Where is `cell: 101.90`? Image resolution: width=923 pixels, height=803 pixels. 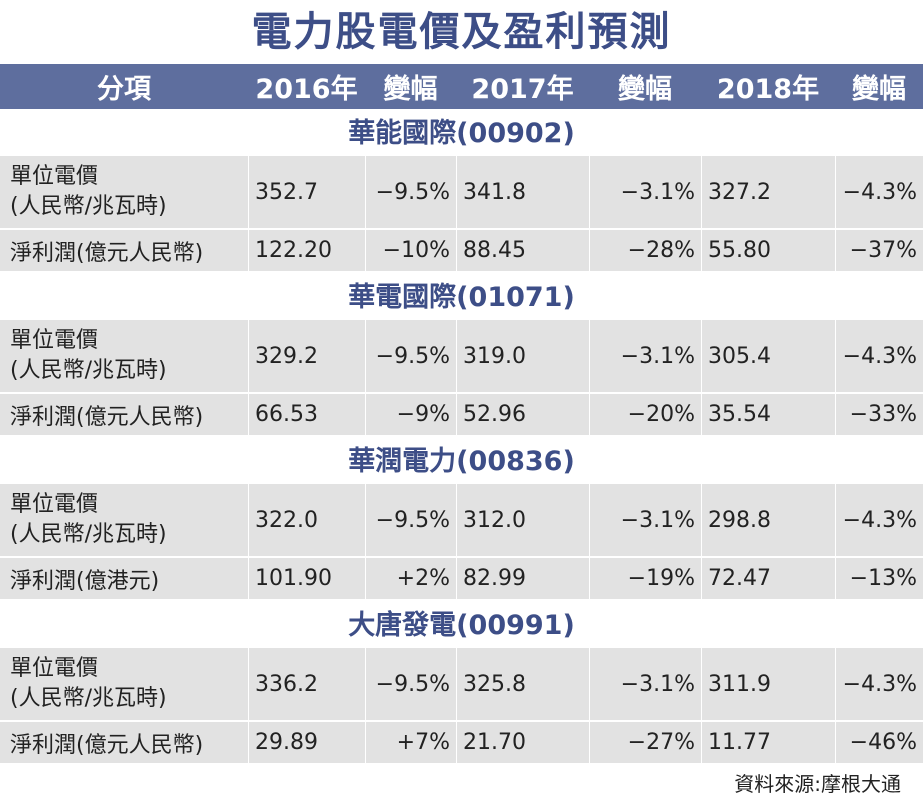 cell: 101.90 is located at coordinates (306, 578).